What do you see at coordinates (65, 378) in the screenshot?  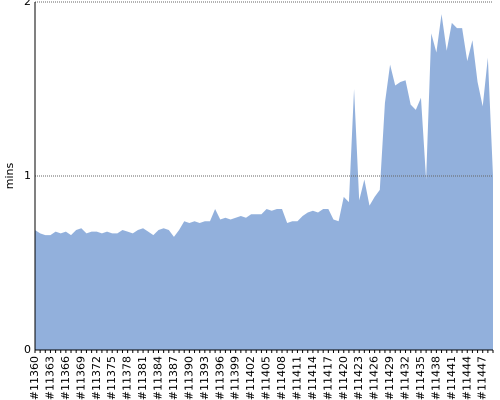 I see `x-tick-label: #11366` at bounding box center [65, 378].